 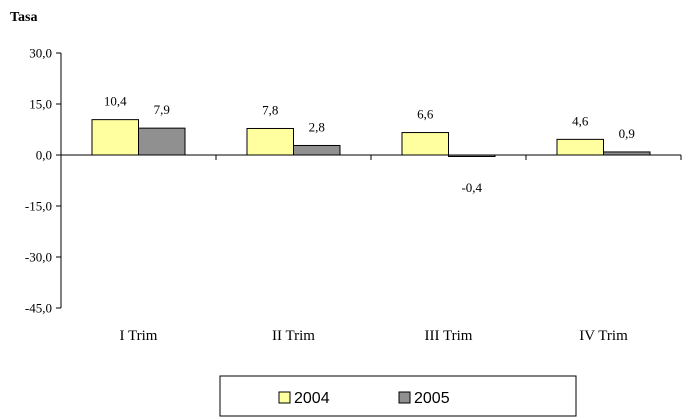 What do you see at coordinates (471, 187) in the screenshot?
I see `data-label: -0,4` at bounding box center [471, 187].